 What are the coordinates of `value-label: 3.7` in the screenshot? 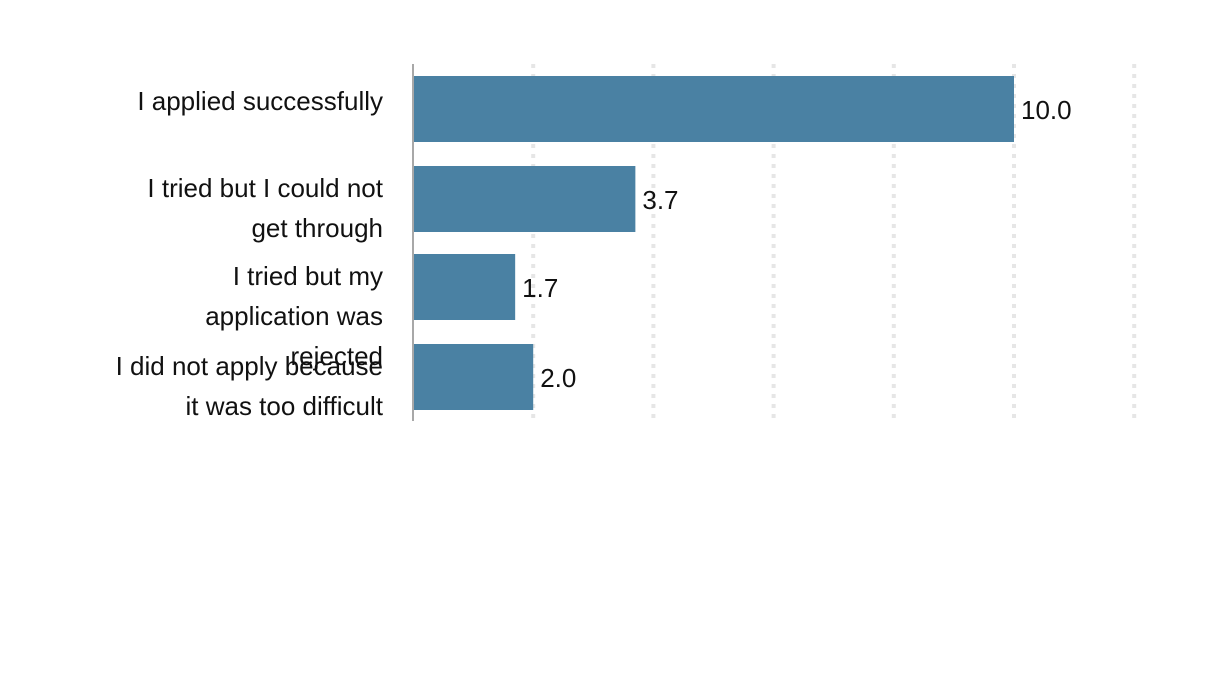 It's located at (660, 200).